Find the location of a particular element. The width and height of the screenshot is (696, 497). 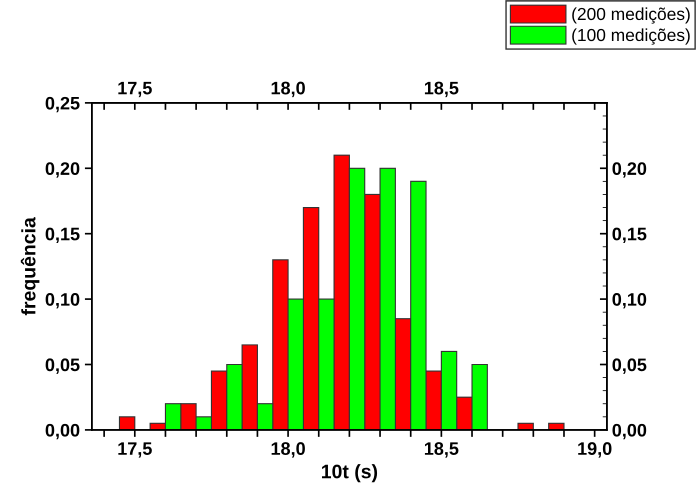

y-tick-label: 0,20 is located at coordinates (63, 170).